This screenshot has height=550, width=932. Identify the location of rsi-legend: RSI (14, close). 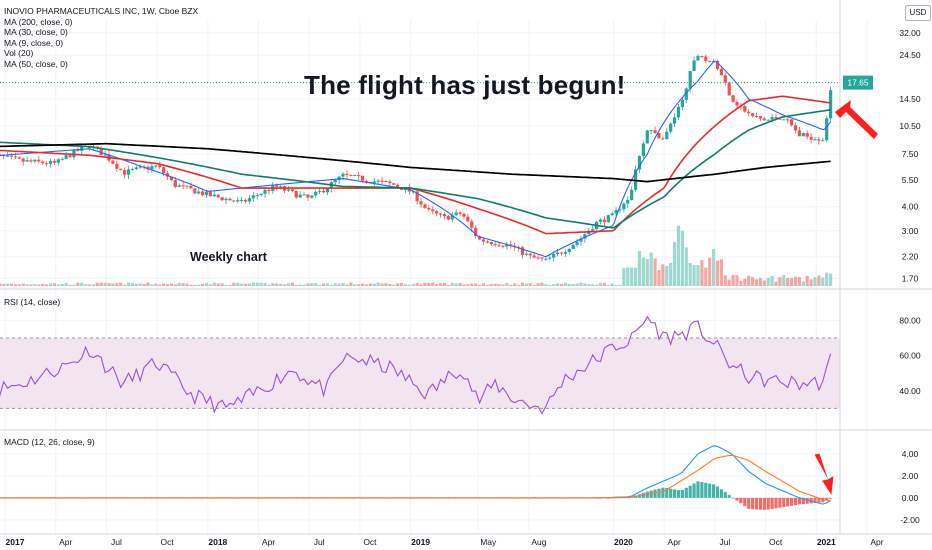
(32, 302).